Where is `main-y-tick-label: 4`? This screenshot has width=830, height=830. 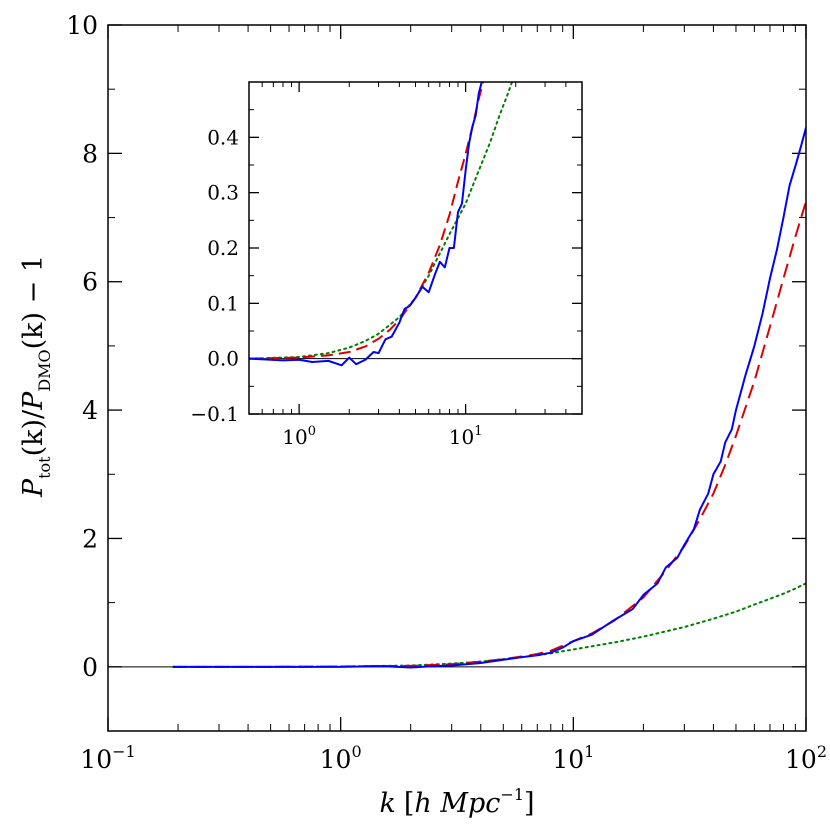
main-y-tick-label: 4 is located at coordinates (90, 410).